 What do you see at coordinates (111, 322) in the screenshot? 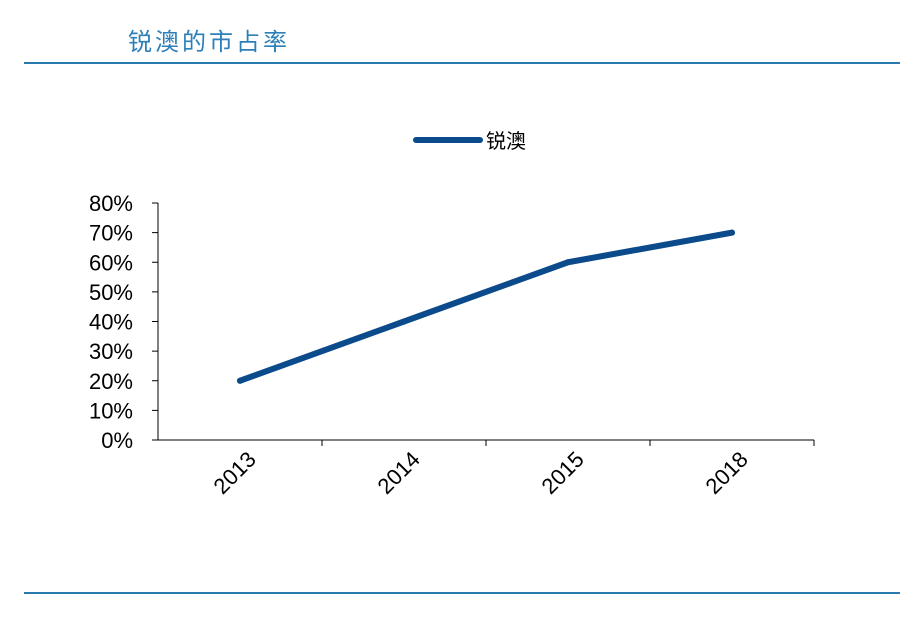
I see `y-tick-label: 40%` at bounding box center [111, 322].